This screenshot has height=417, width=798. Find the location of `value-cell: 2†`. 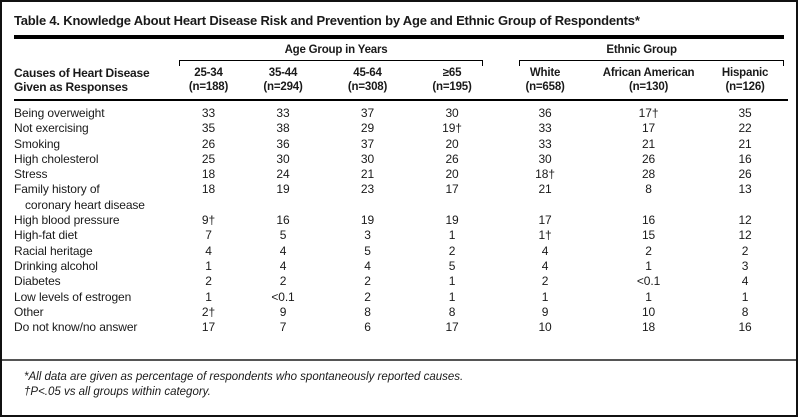

value-cell: 2† is located at coordinates (208, 311).